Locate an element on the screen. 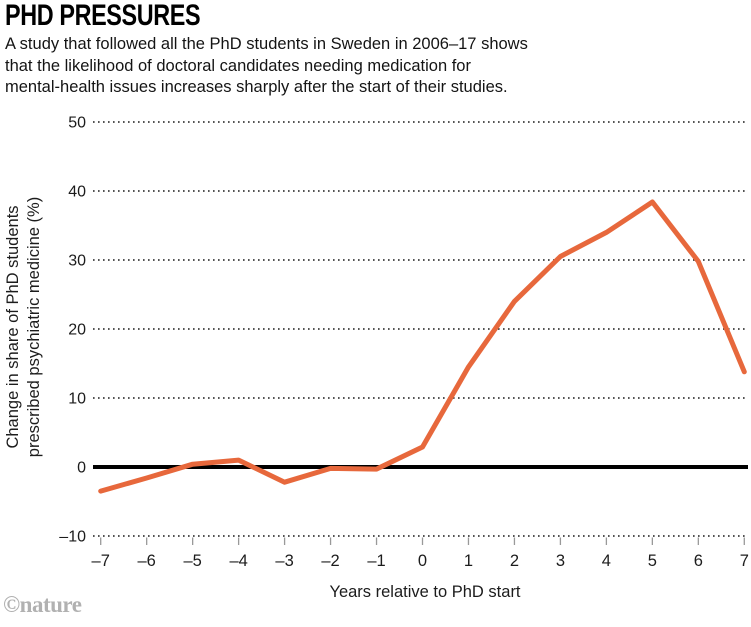 This screenshot has height=627, width=751. x-axis-tick-label: 6 is located at coordinates (698, 561).